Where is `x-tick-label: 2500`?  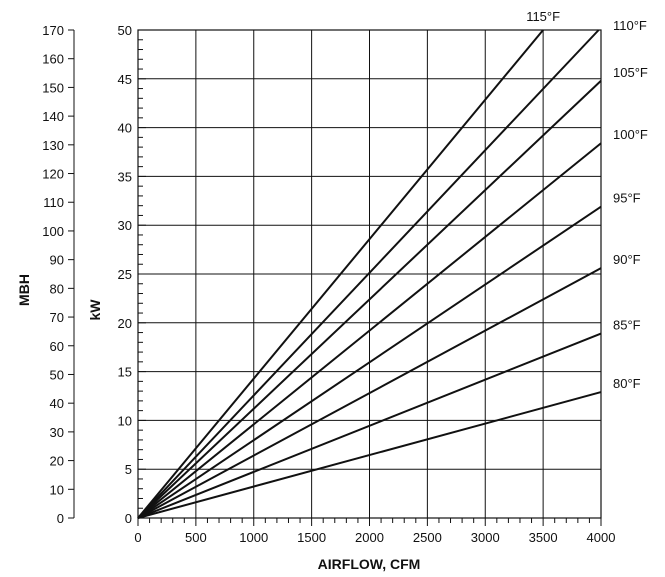 x-tick-label: 2500 is located at coordinates (427, 537).